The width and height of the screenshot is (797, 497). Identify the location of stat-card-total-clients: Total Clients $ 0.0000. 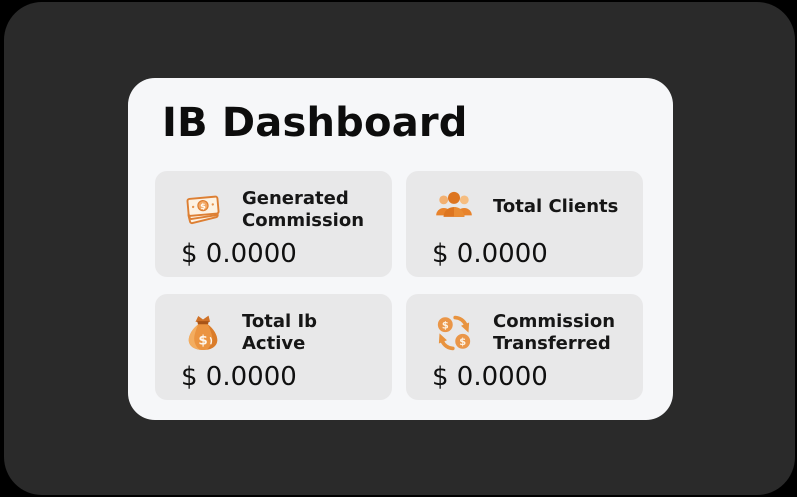
(524, 224).